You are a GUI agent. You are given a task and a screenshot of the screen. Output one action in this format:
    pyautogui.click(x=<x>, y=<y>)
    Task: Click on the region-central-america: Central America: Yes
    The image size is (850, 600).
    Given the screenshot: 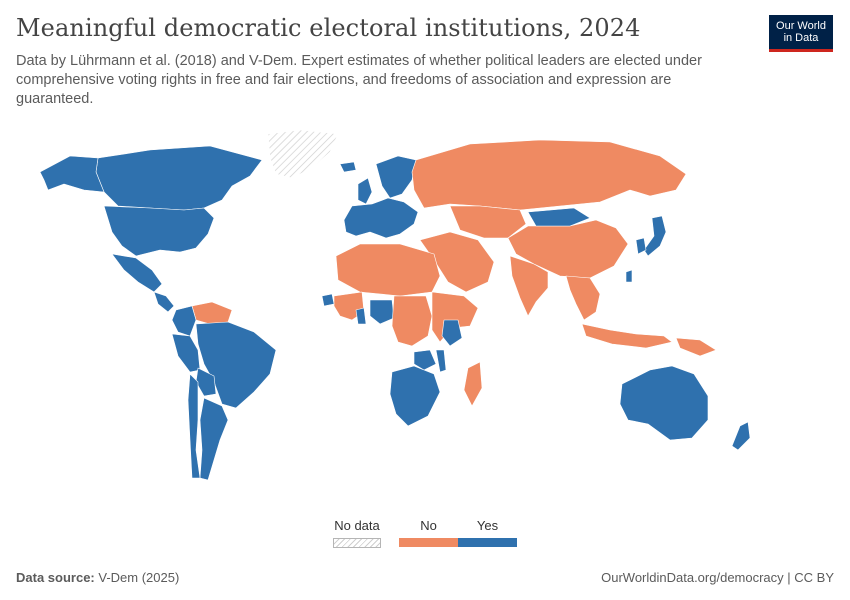 What is the action you would take?
    pyautogui.click(x=164, y=302)
    